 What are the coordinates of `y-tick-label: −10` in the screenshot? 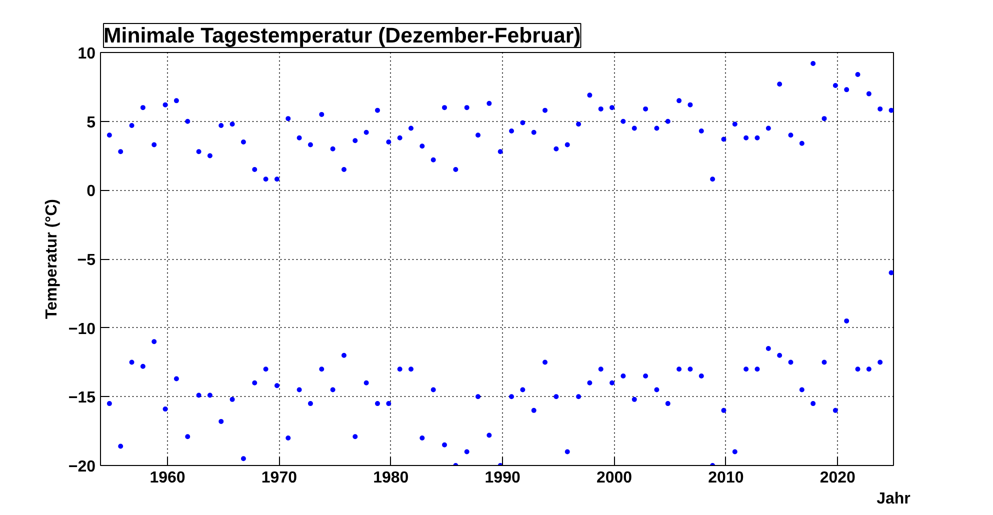 It's located at (82, 329).